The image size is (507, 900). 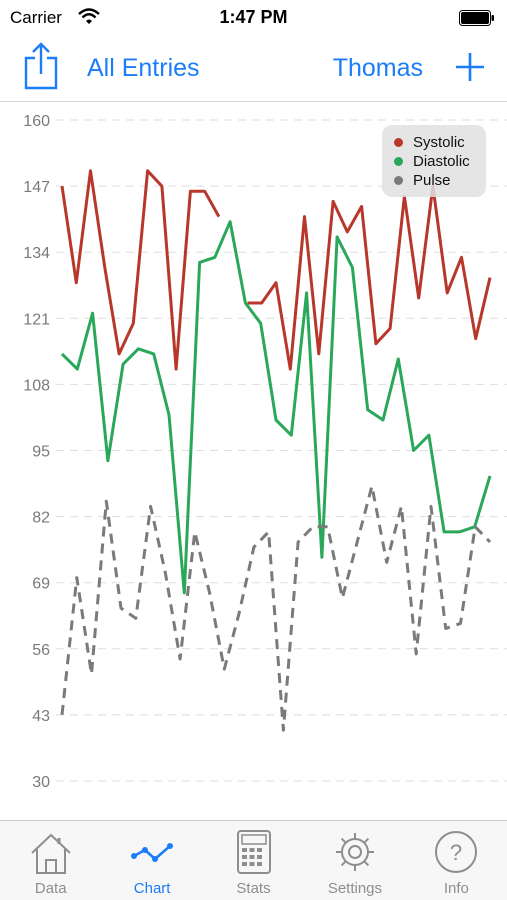 I want to click on question-icon: ?, so click(x=456, y=852).